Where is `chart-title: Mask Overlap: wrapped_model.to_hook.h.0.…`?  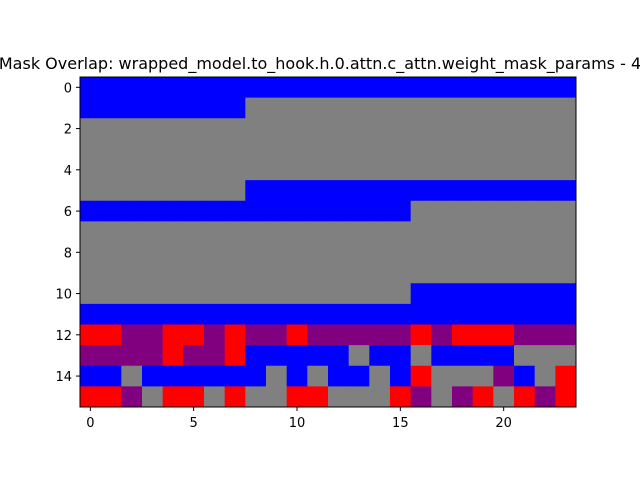
chart-title: Mask Overlap: wrapped_model.to_hook.h.0.… is located at coordinates (320, 64).